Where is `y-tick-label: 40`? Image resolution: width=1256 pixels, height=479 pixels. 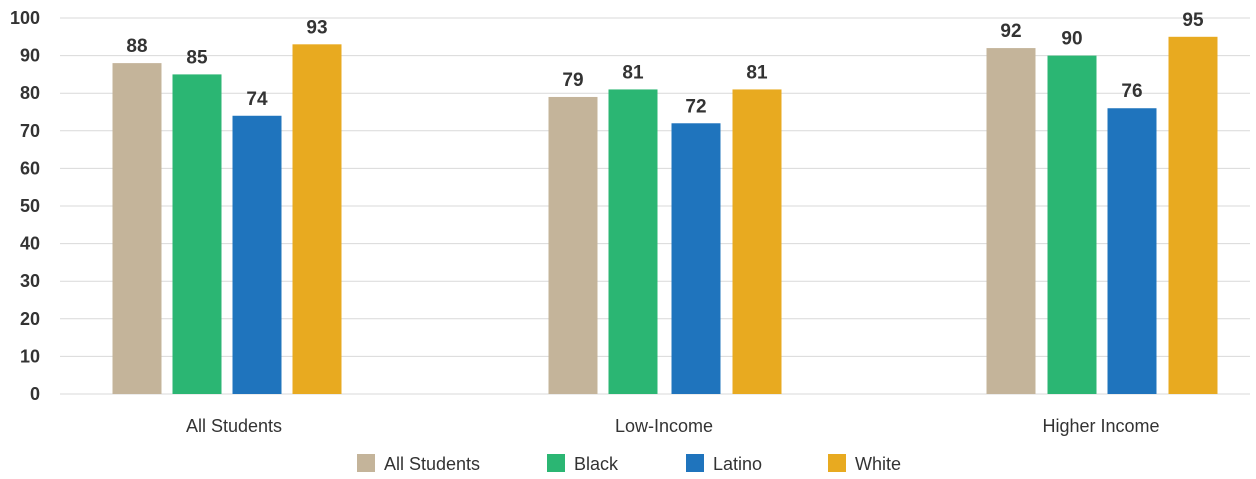
y-tick-label: 40 is located at coordinates (30, 244).